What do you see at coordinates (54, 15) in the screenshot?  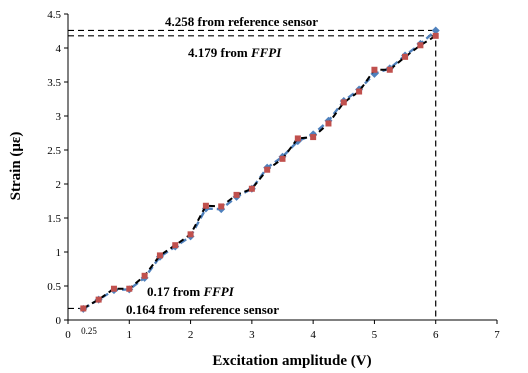 I see `y-tick-label: 4.5` at bounding box center [54, 15].